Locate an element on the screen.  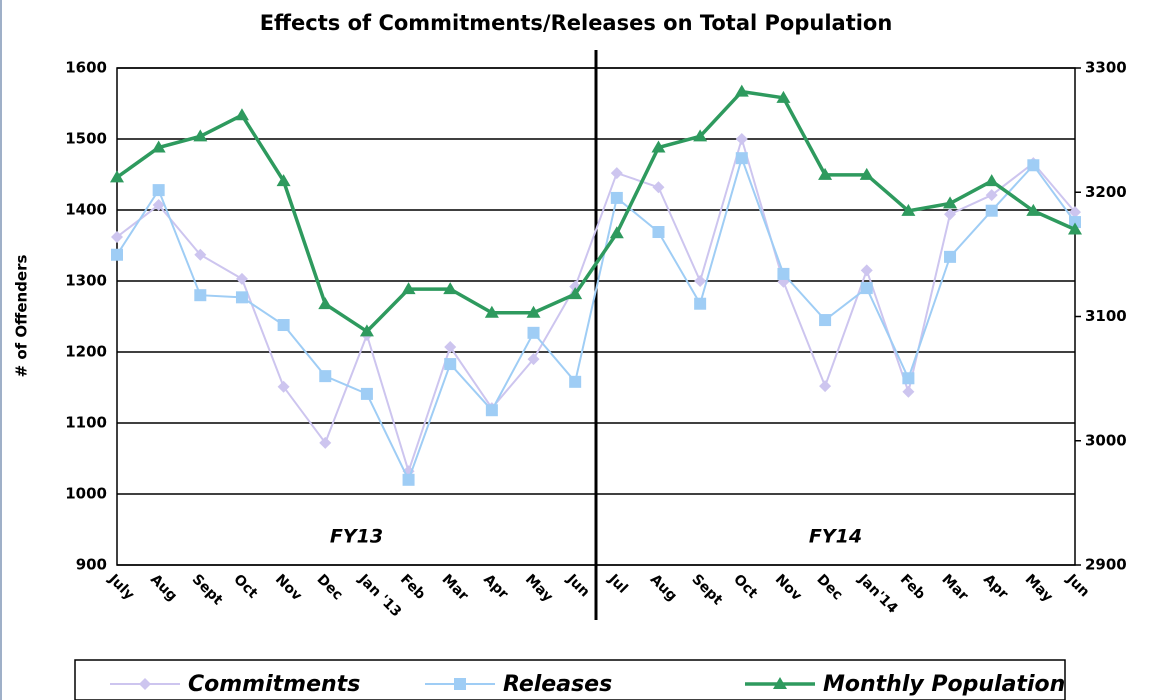
legend-box is located at coordinates (570, 679).